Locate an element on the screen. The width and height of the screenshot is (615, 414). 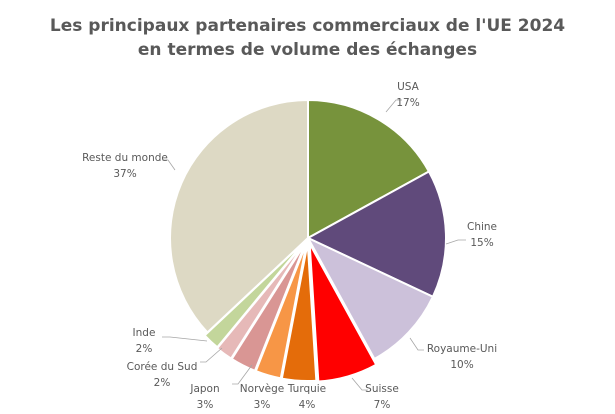
data-label-value: 7% is located at coordinates (382, 405).